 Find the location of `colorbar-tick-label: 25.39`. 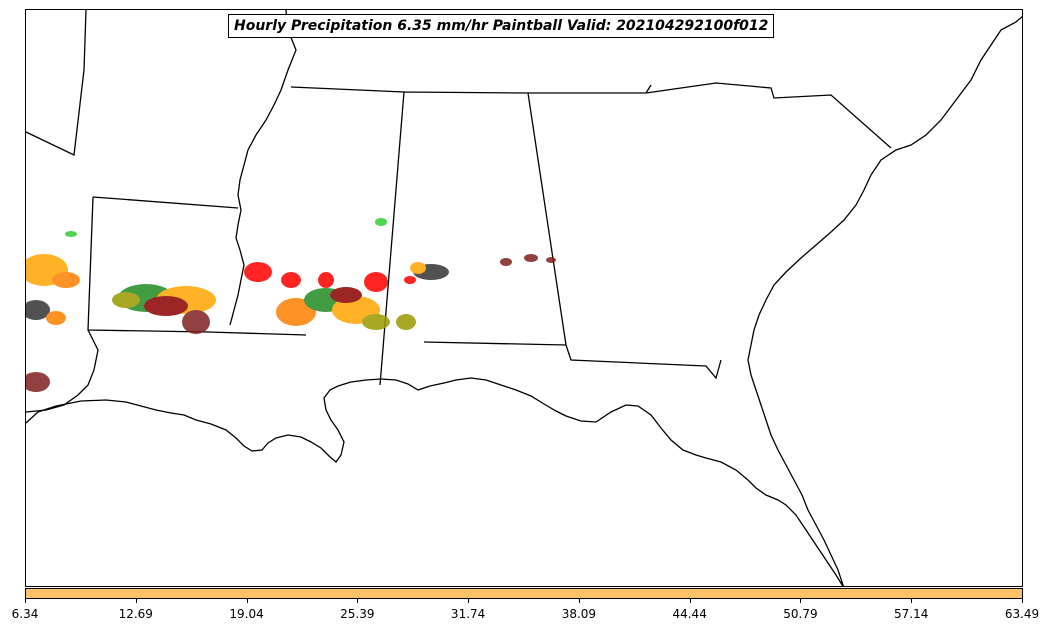

colorbar-tick-label: 25.39 is located at coordinates (357, 614).